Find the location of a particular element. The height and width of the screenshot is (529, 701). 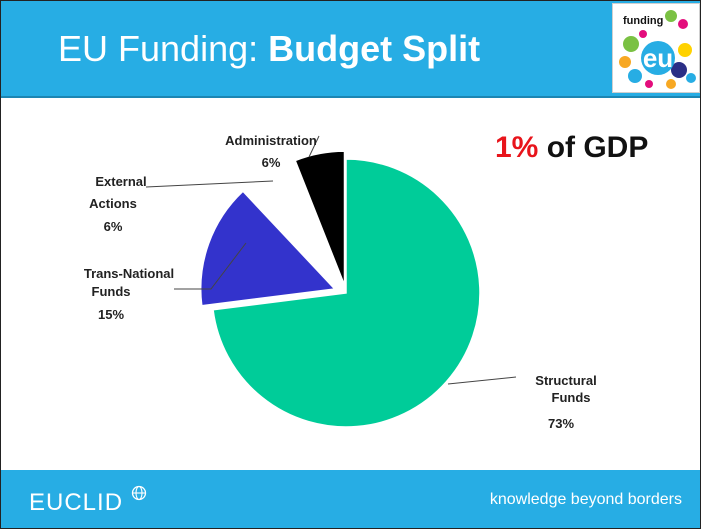

data-label-external-actions: Actions is located at coordinates (113, 203).